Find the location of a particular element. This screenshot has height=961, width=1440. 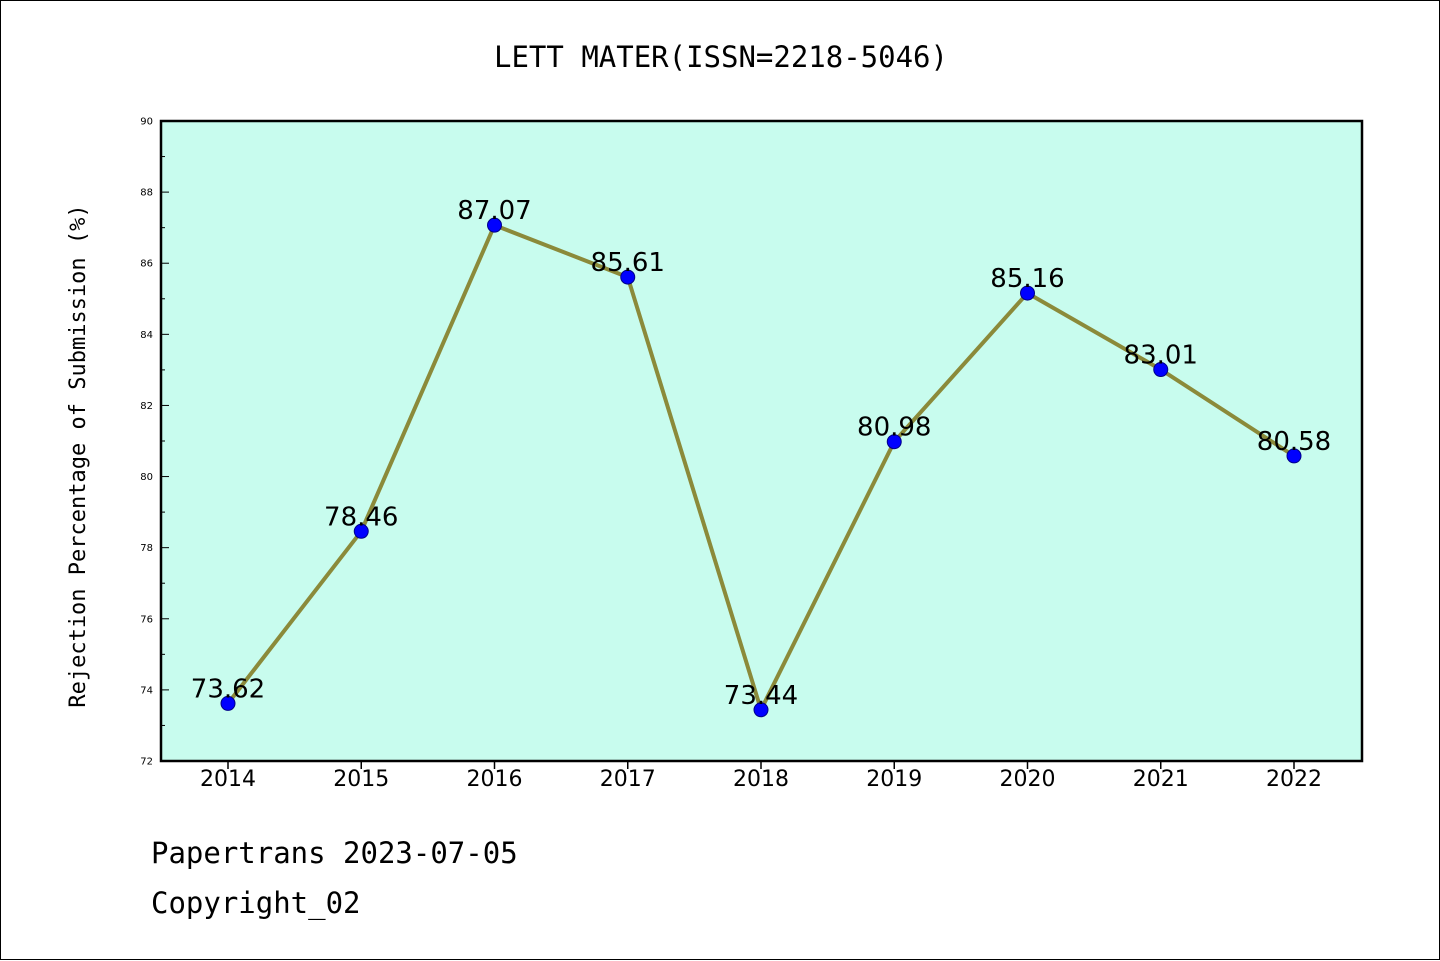

y-tick-label: 88 is located at coordinates (146, 193).